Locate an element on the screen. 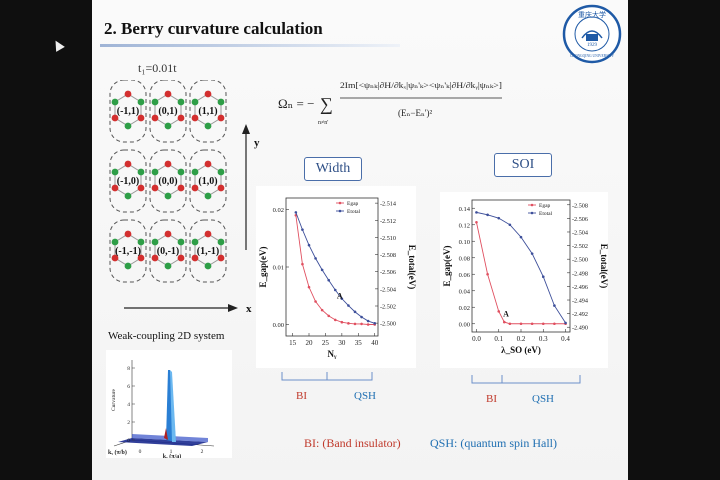 This screenshot has width=720, height=480. y2-tick-label: -2.514 is located at coordinates (388, 204).